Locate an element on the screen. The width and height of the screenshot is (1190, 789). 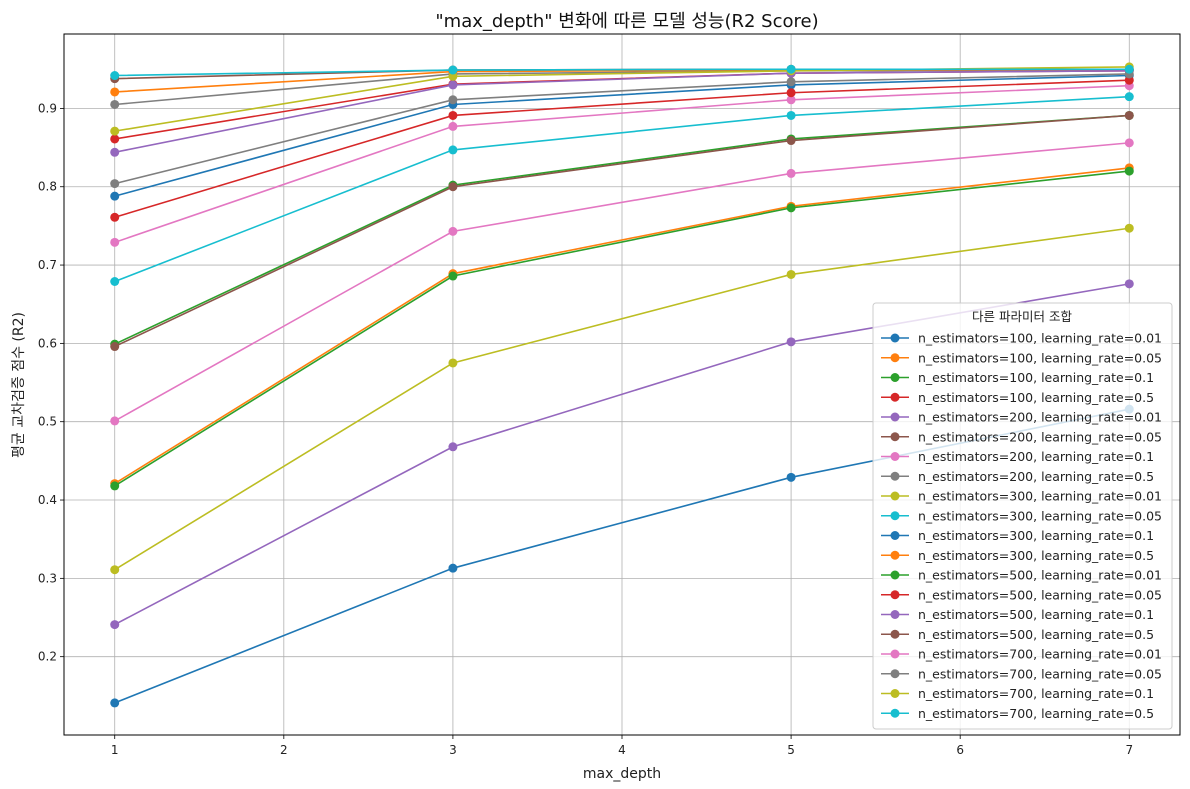
x-tick-label: 1 is located at coordinates (115, 750).